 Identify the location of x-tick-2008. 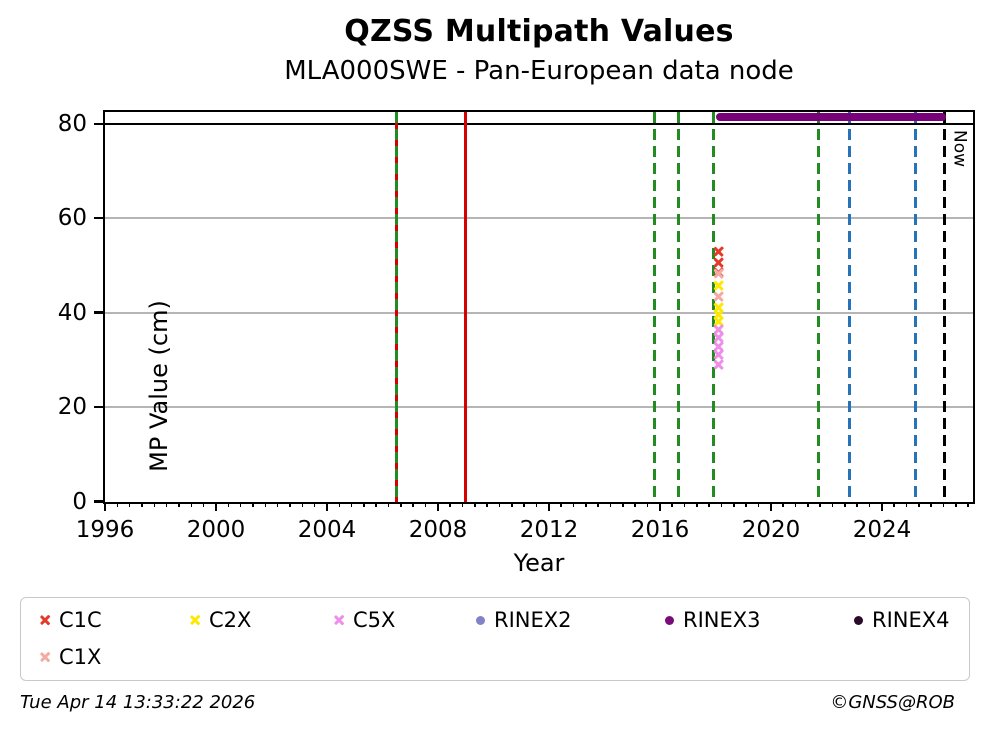
(438, 506).